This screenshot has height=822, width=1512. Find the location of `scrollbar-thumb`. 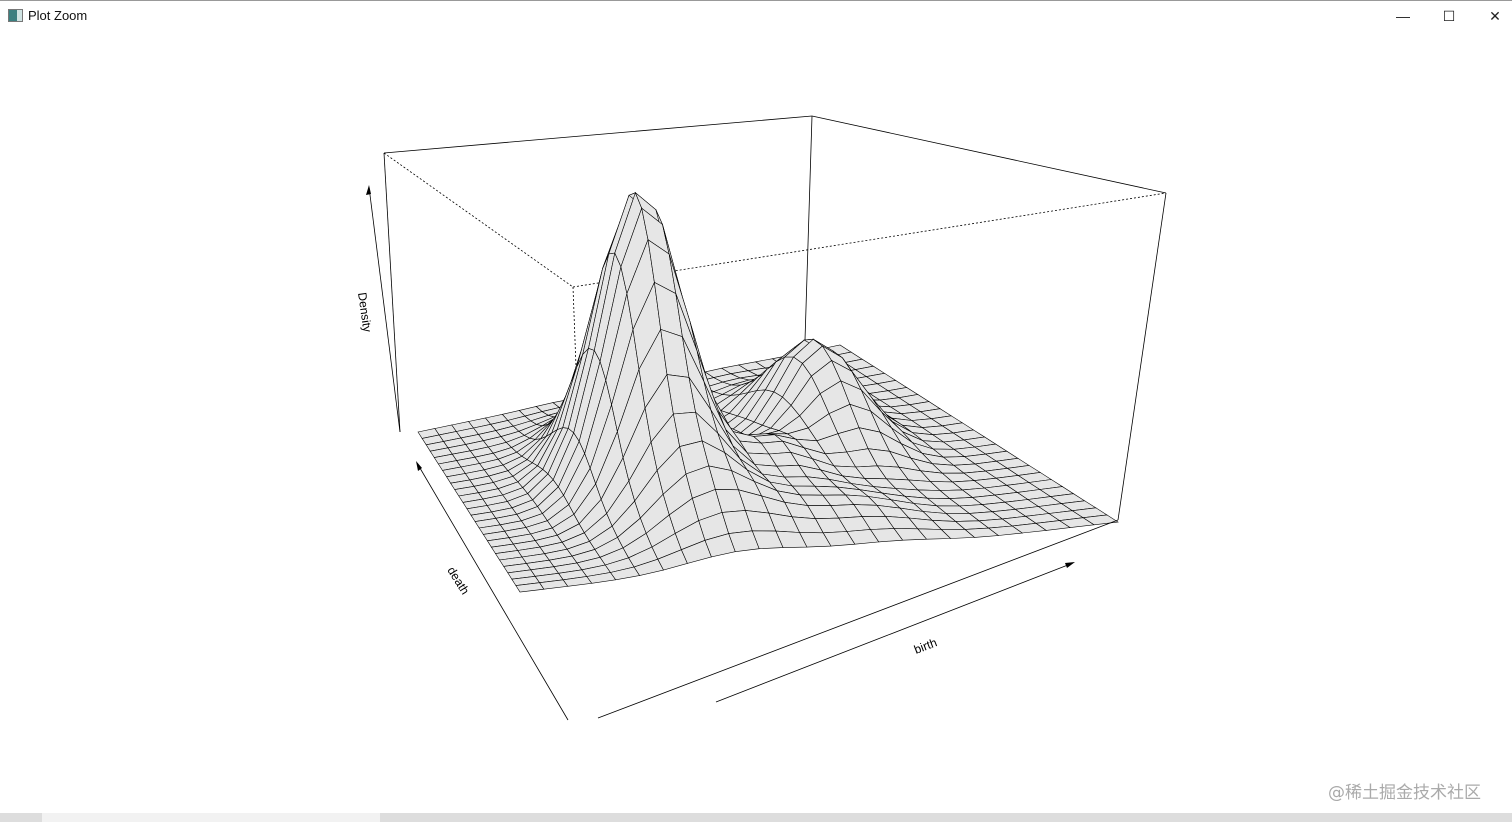

scrollbar-thumb is located at coordinates (211, 817).